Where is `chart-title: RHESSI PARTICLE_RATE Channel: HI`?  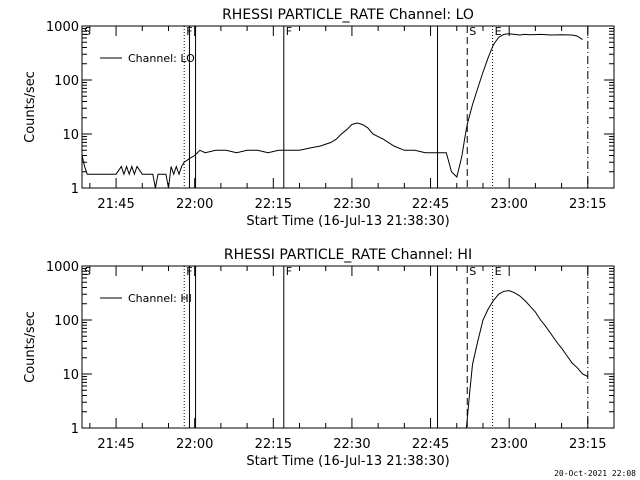
chart-title: RHESSI PARTICLE_RATE Channel: HI is located at coordinates (348, 255).